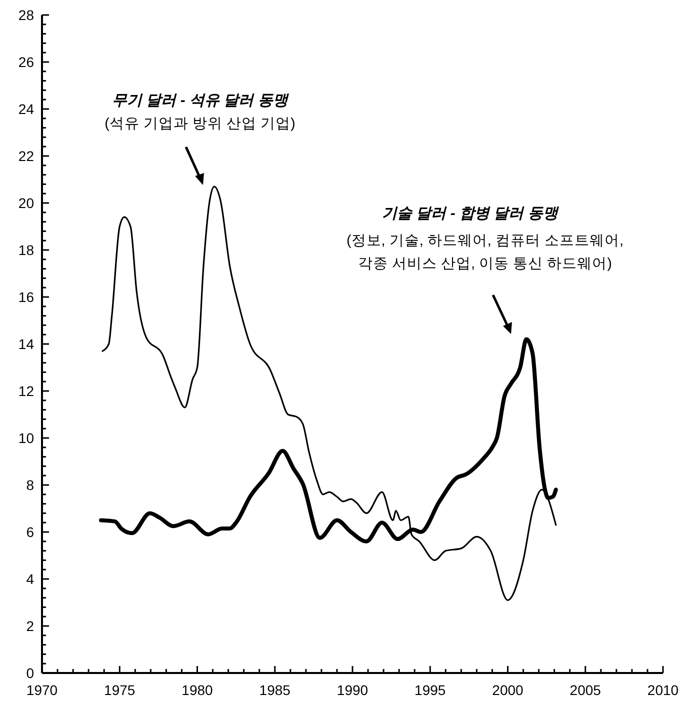  I want to click on y-tick-label: 2, so click(30, 626).